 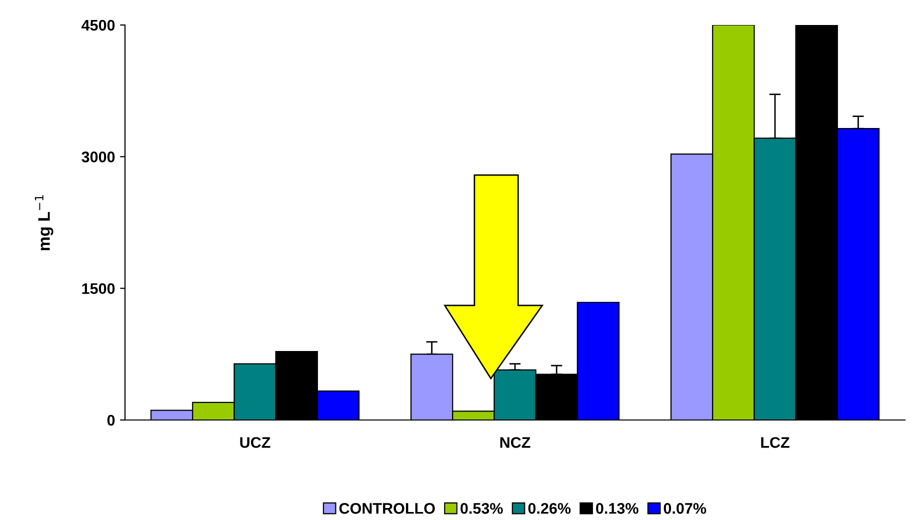 What do you see at coordinates (98, 25) in the screenshot?
I see `y-tick-label: 4500` at bounding box center [98, 25].